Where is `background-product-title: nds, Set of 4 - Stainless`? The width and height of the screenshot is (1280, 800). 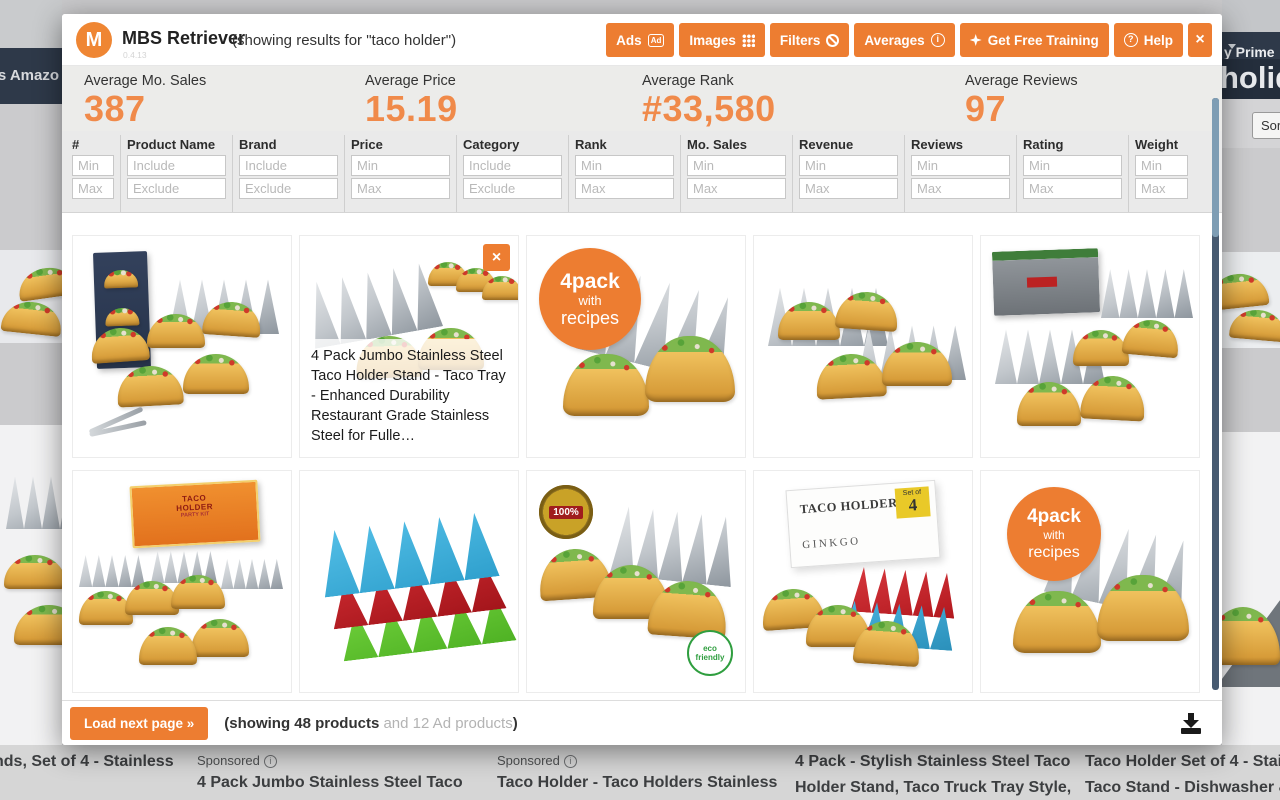 background-product-title: nds, Set of 4 - Stainless is located at coordinates (87, 761).